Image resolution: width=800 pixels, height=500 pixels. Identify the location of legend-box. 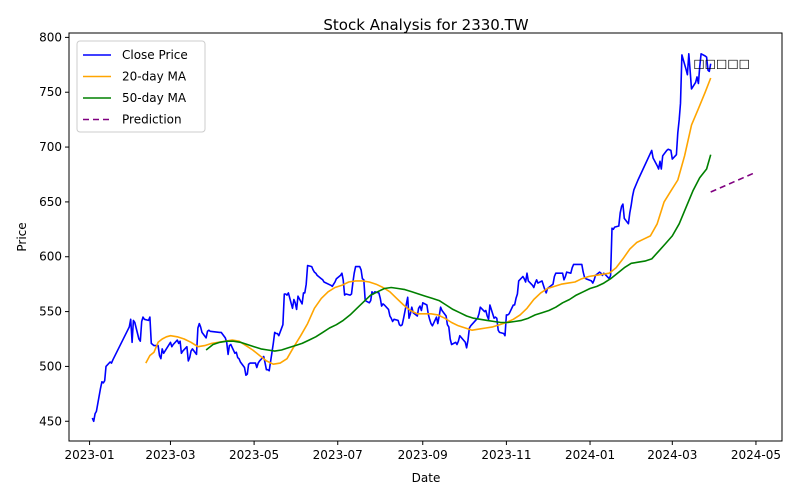
(141, 86).